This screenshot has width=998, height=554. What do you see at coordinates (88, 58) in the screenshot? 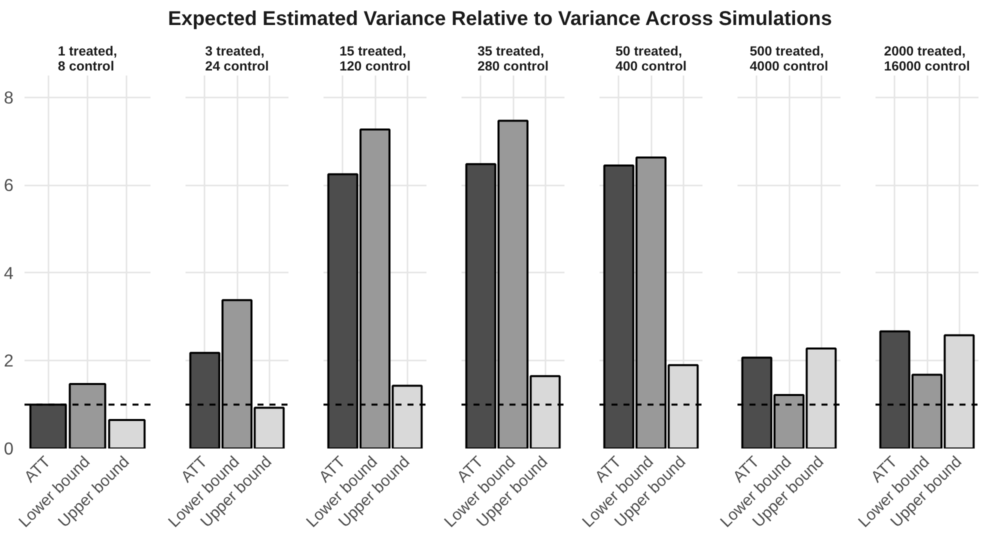
I see `chart-subtitle: 1 treated, 8 control` at bounding box center [88, 58].